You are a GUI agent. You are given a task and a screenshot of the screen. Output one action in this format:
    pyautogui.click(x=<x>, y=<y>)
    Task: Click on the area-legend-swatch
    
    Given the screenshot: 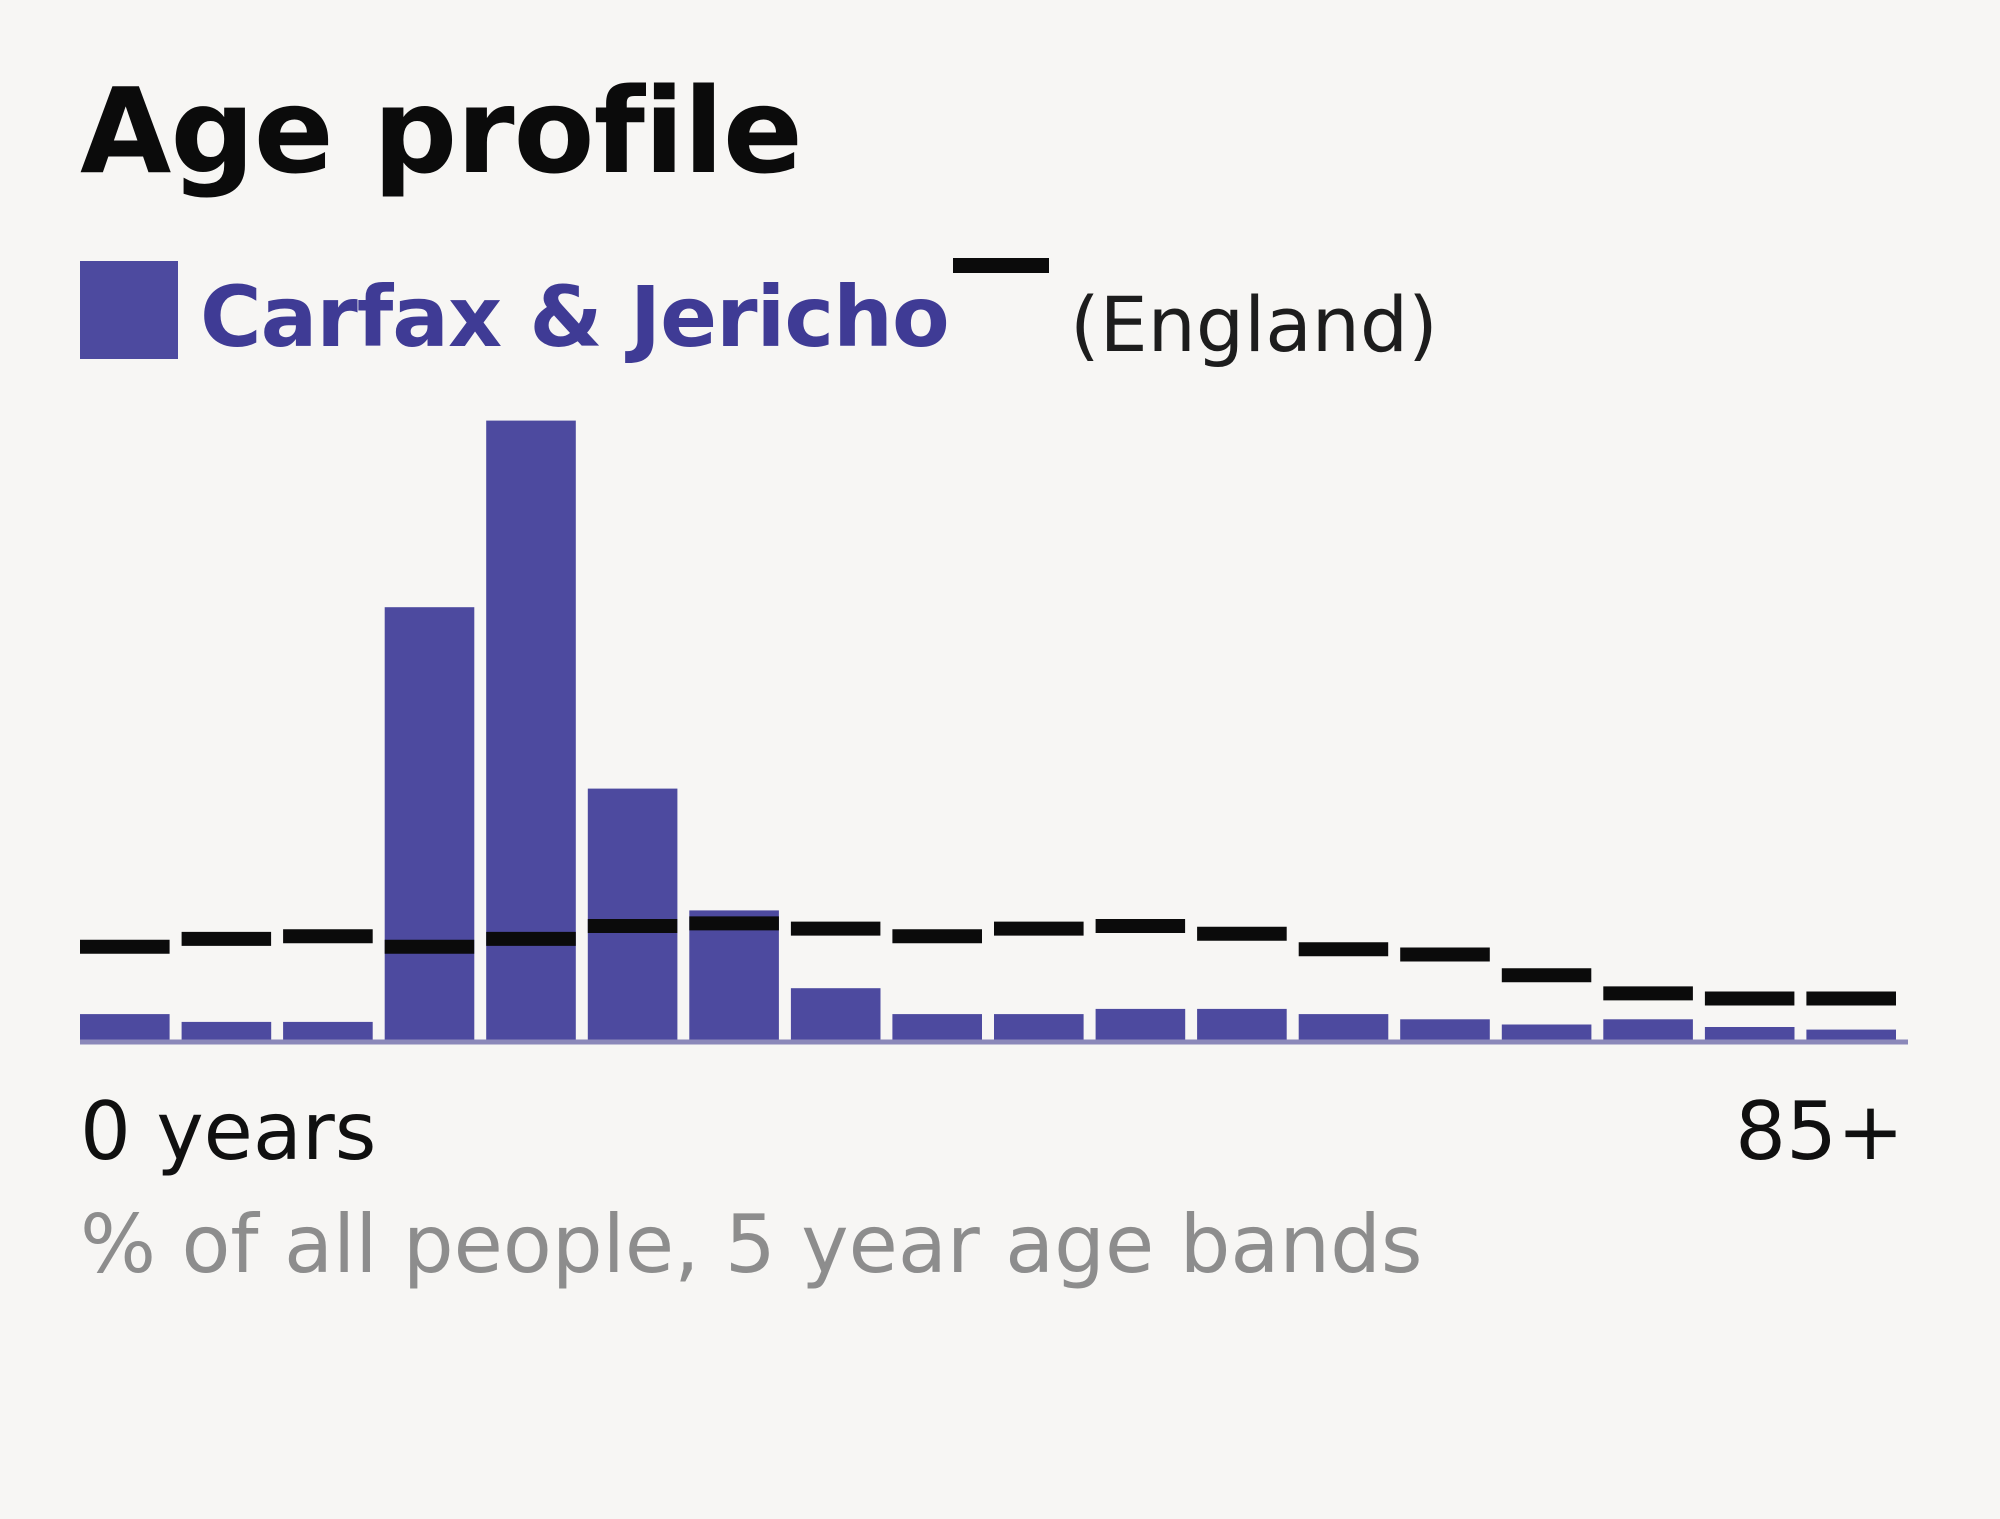 What is the action you would take?
    pyautogui.click(x=129, y=310)
    